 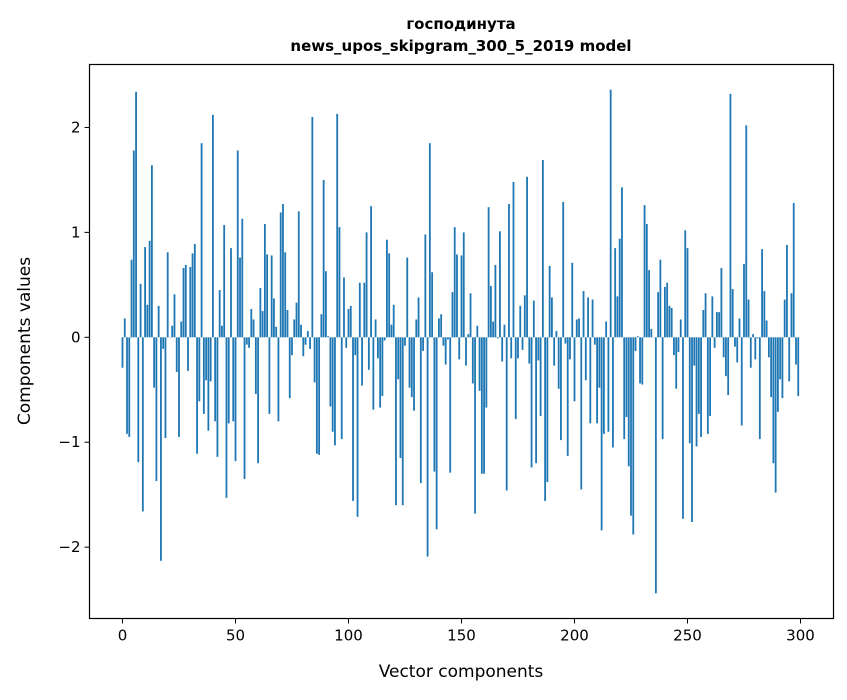 I want to click on y-axis-label: Components values, so click(x=25, y=341).